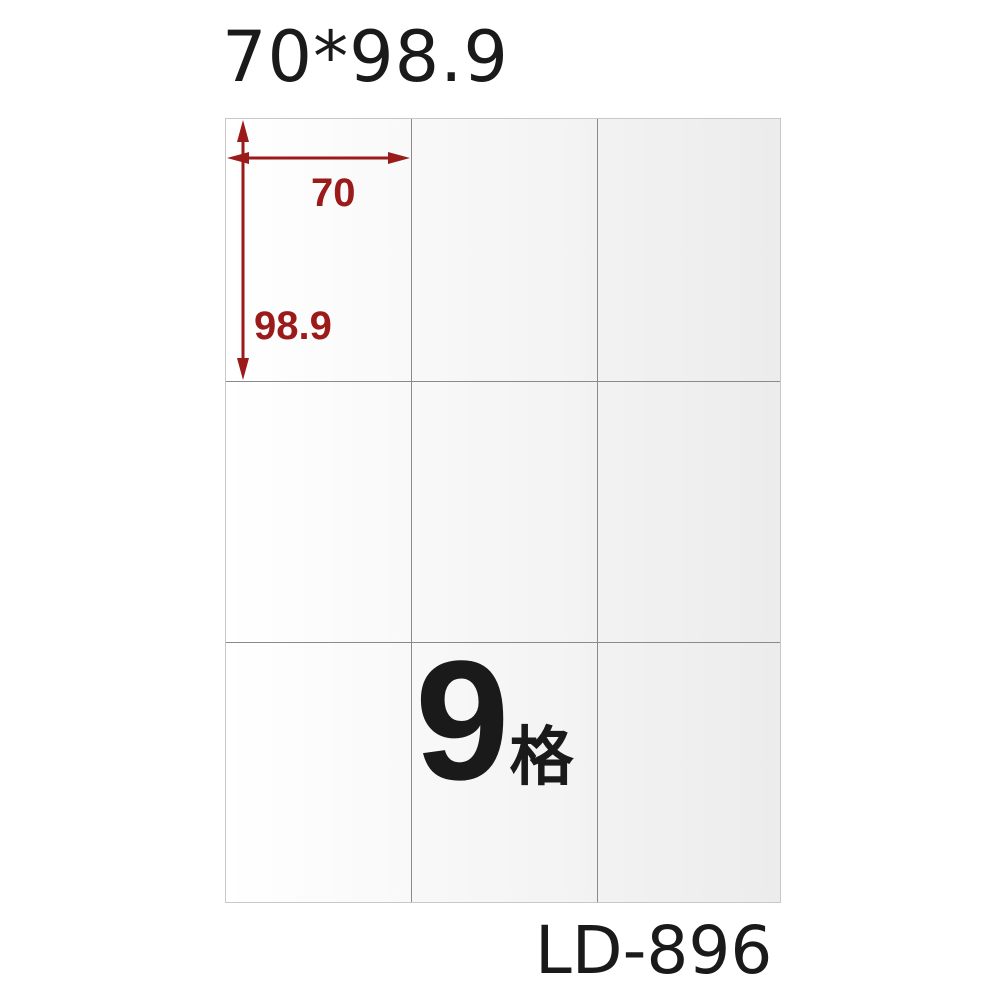 The width and height of the screenshot is (1000, 1000). I want to click on arrow-down-icon, so click(243, 369).